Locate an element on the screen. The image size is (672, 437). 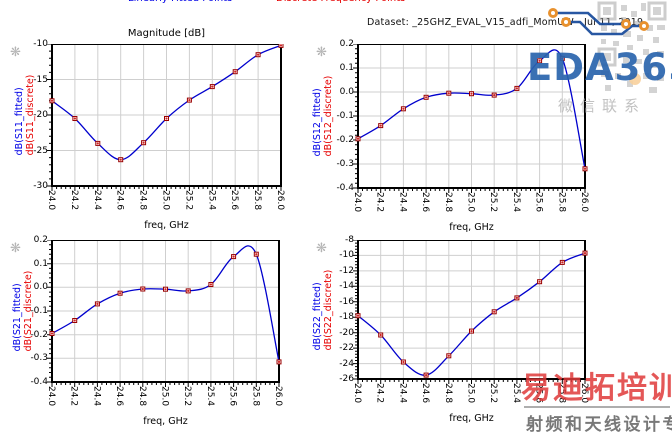
y-tick-label: -0.1 is located at coordinates (345, 116).